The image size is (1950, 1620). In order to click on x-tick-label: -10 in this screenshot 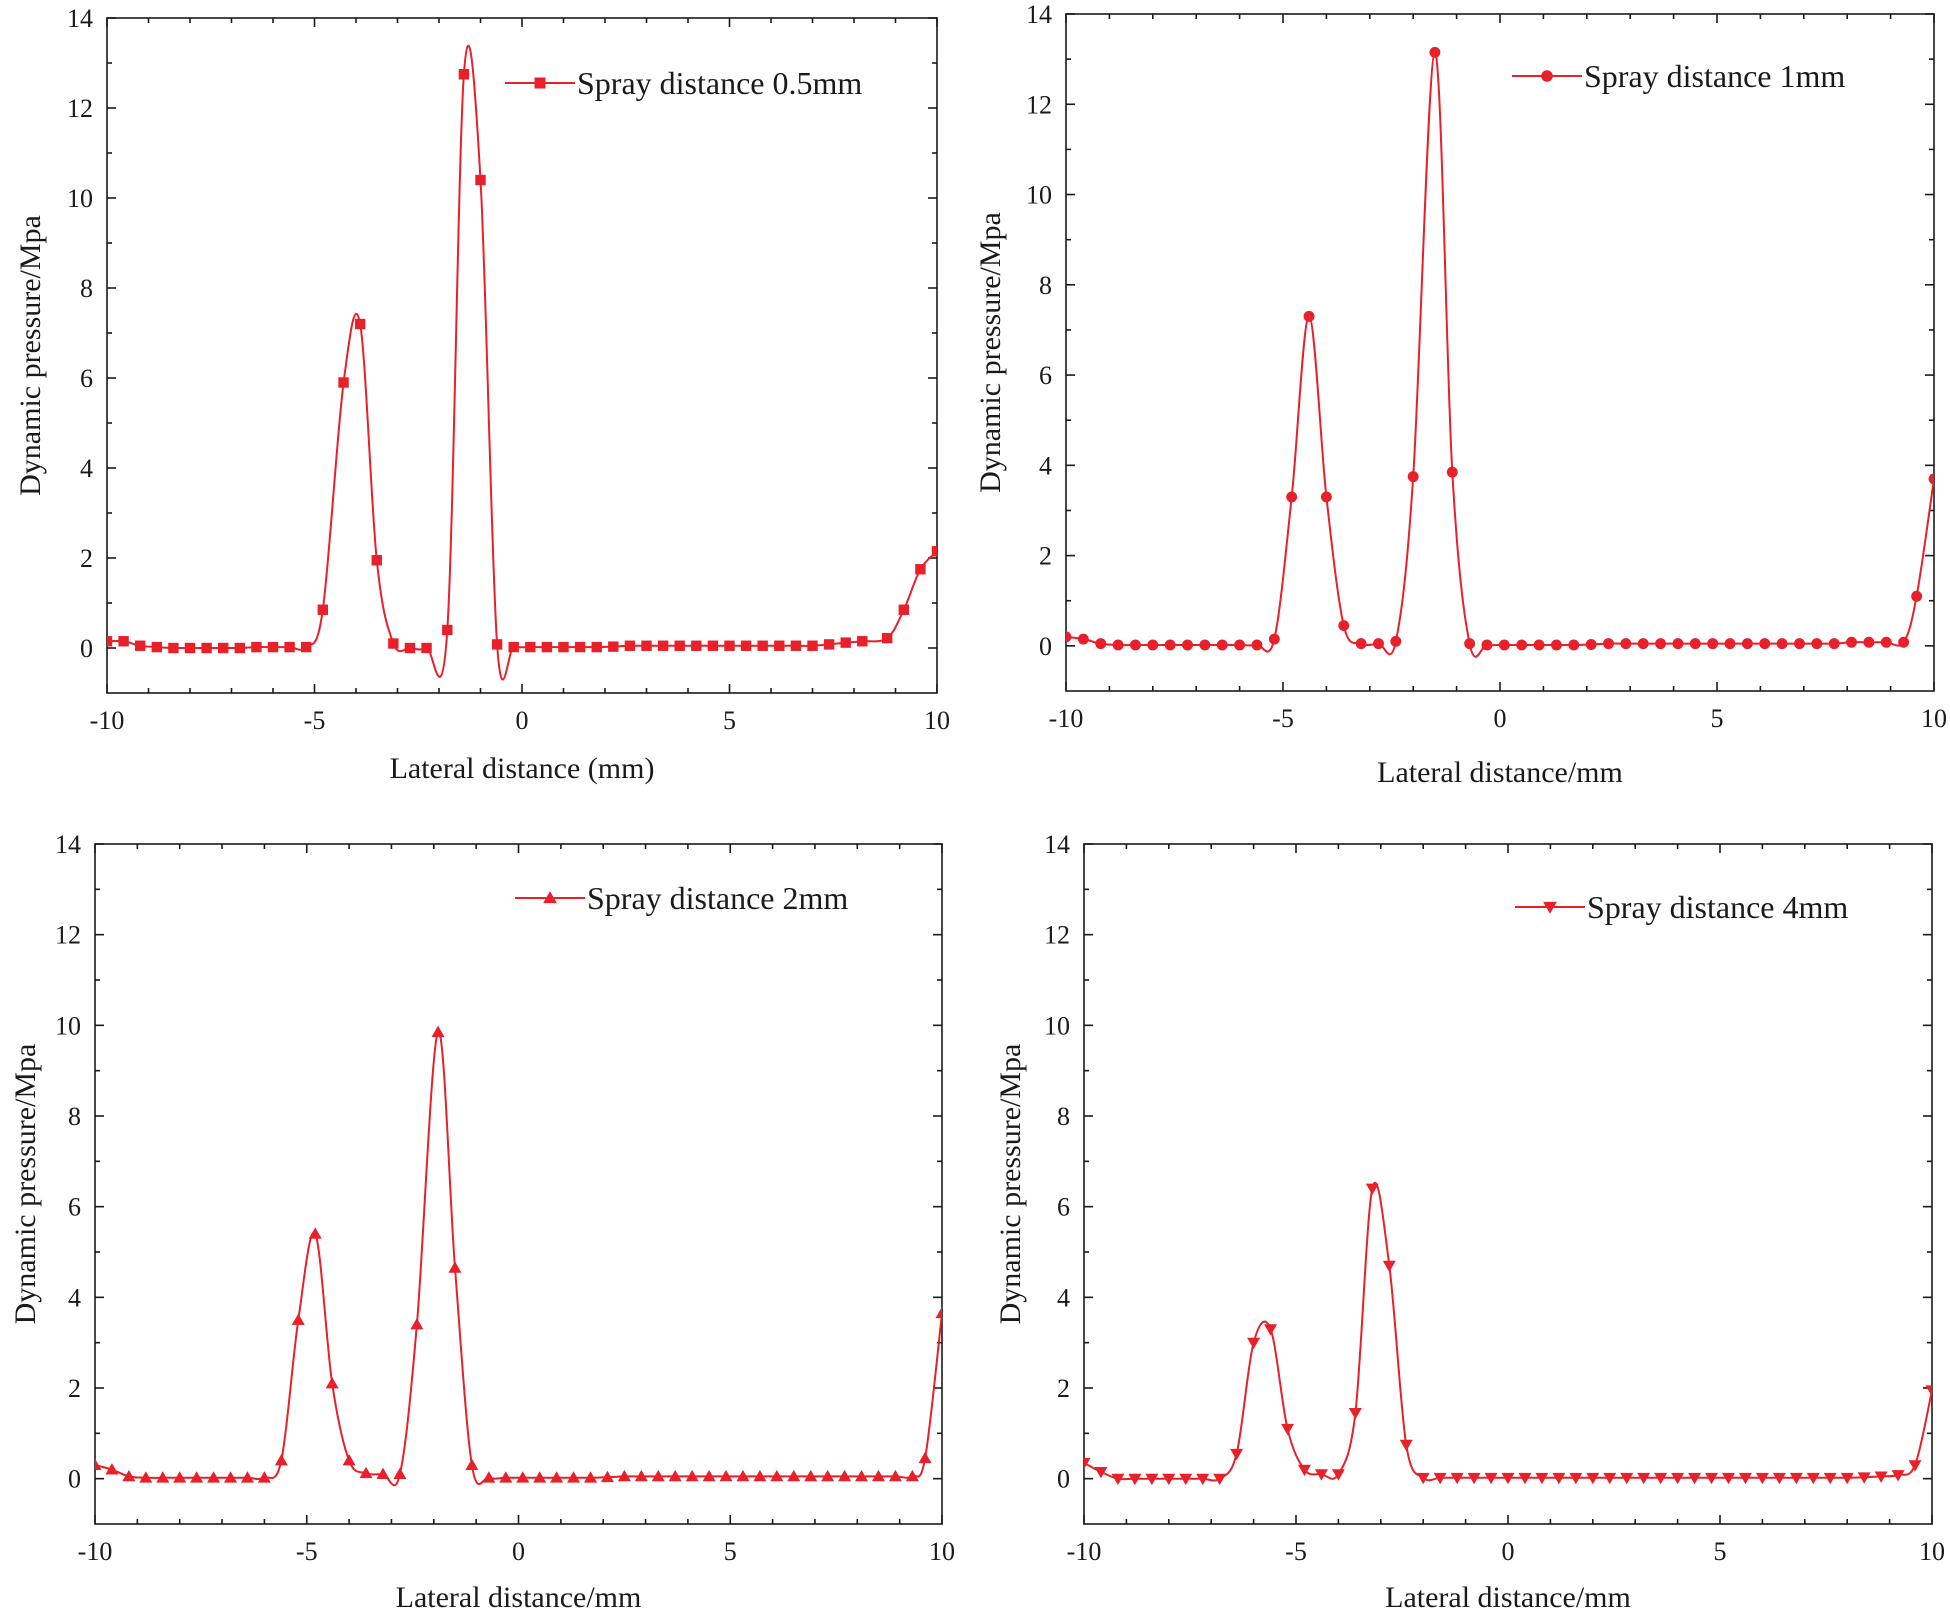, I will do `click(107, 720)`.